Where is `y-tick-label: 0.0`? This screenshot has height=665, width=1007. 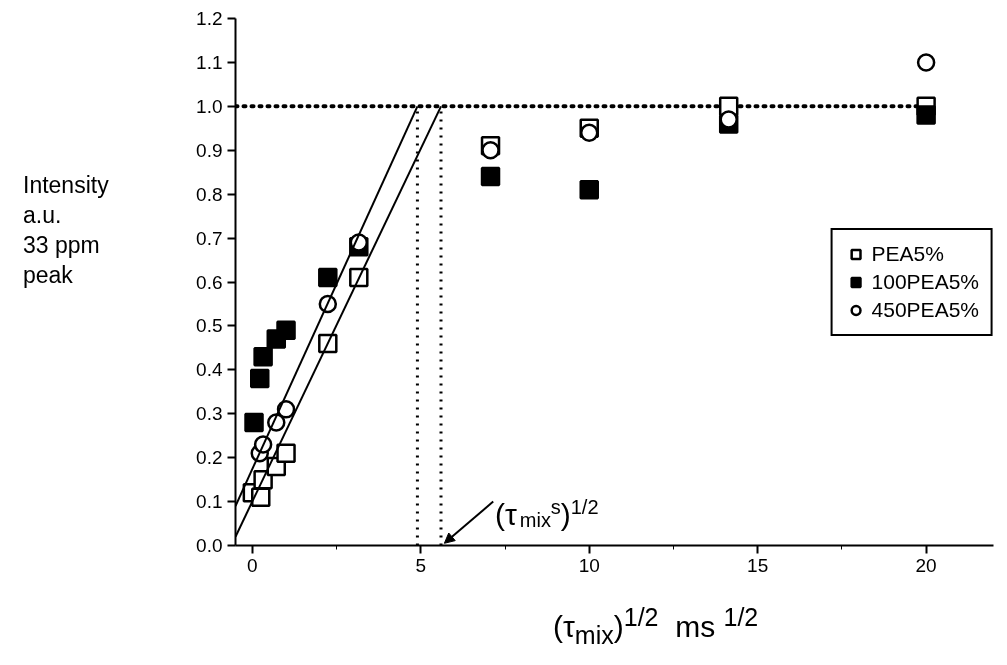
y-tick-label: 0.0 is located at coordinates (209, 545).